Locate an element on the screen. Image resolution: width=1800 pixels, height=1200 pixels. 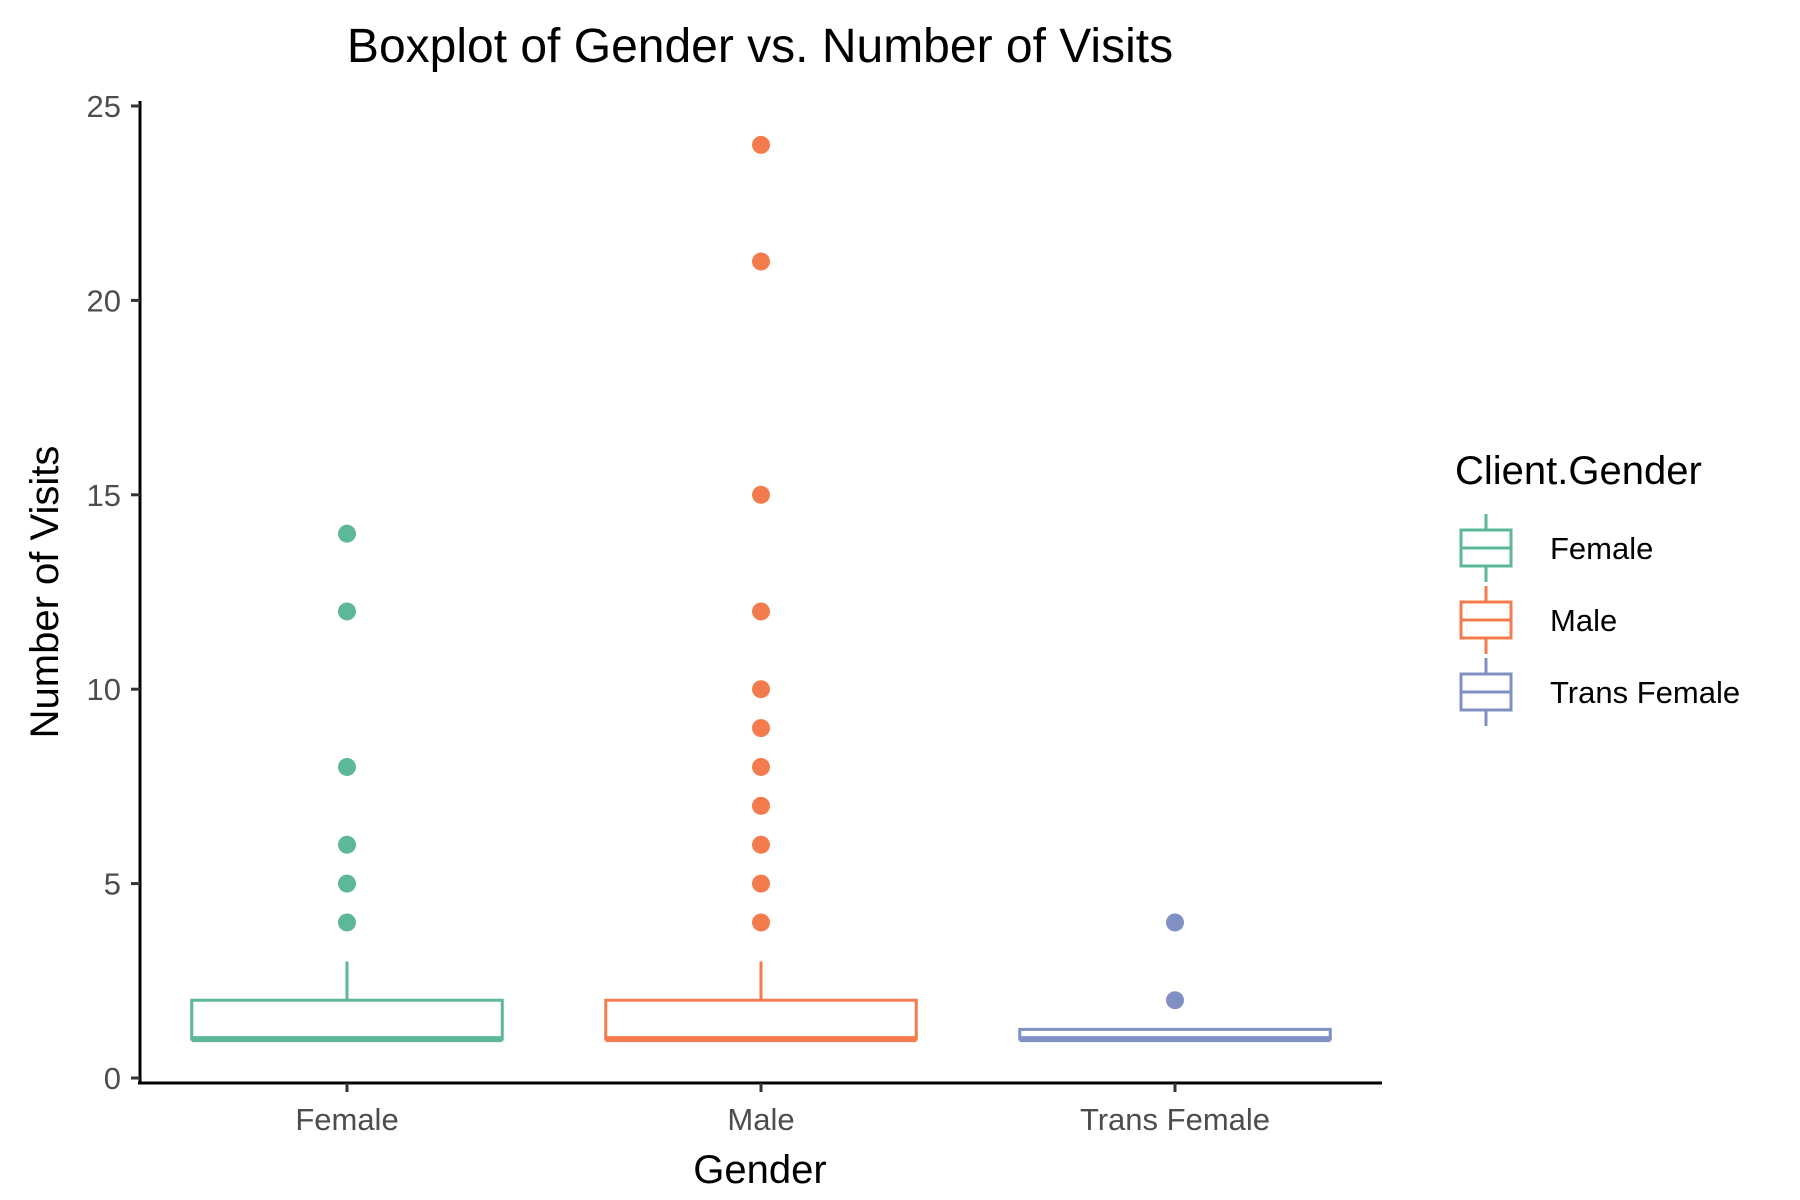
legend-label: Trans Female is located at coordinates (1645, 692).